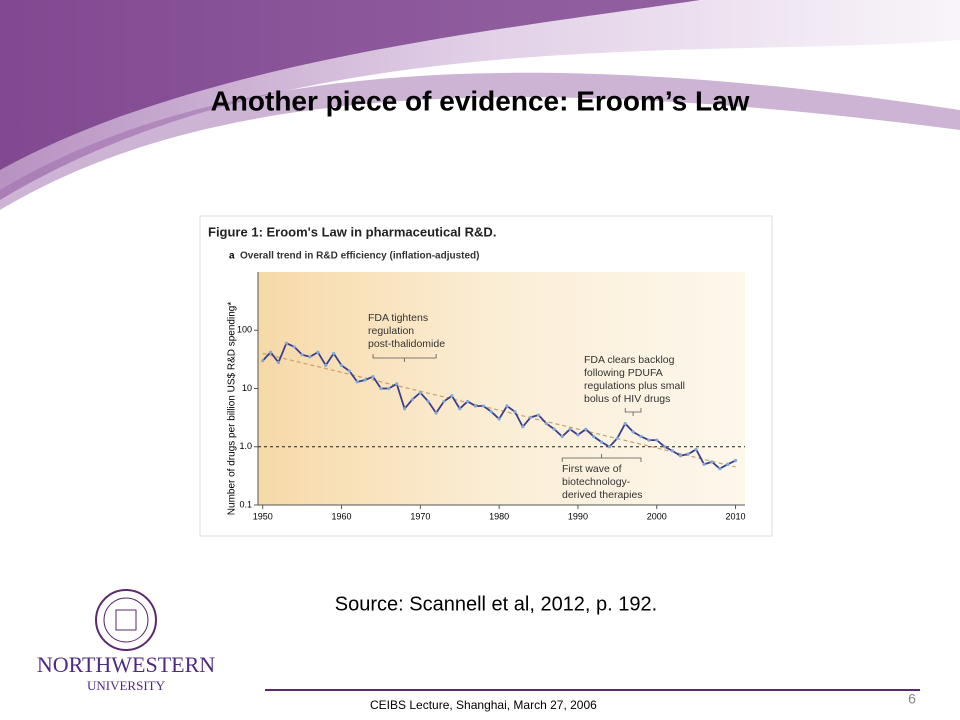 Image resolution: width=960 pixels, height=720 pixels. I want to click on x-tick-label: 1950, so click(263, 516).